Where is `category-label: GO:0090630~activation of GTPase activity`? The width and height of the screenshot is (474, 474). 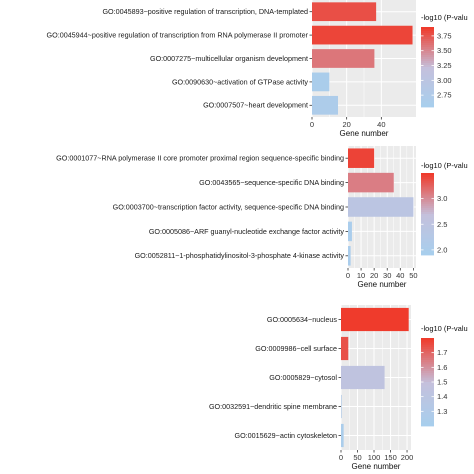 category-label: GO:0090630~activation of GTPase activity is located at coordinates (240, 81).